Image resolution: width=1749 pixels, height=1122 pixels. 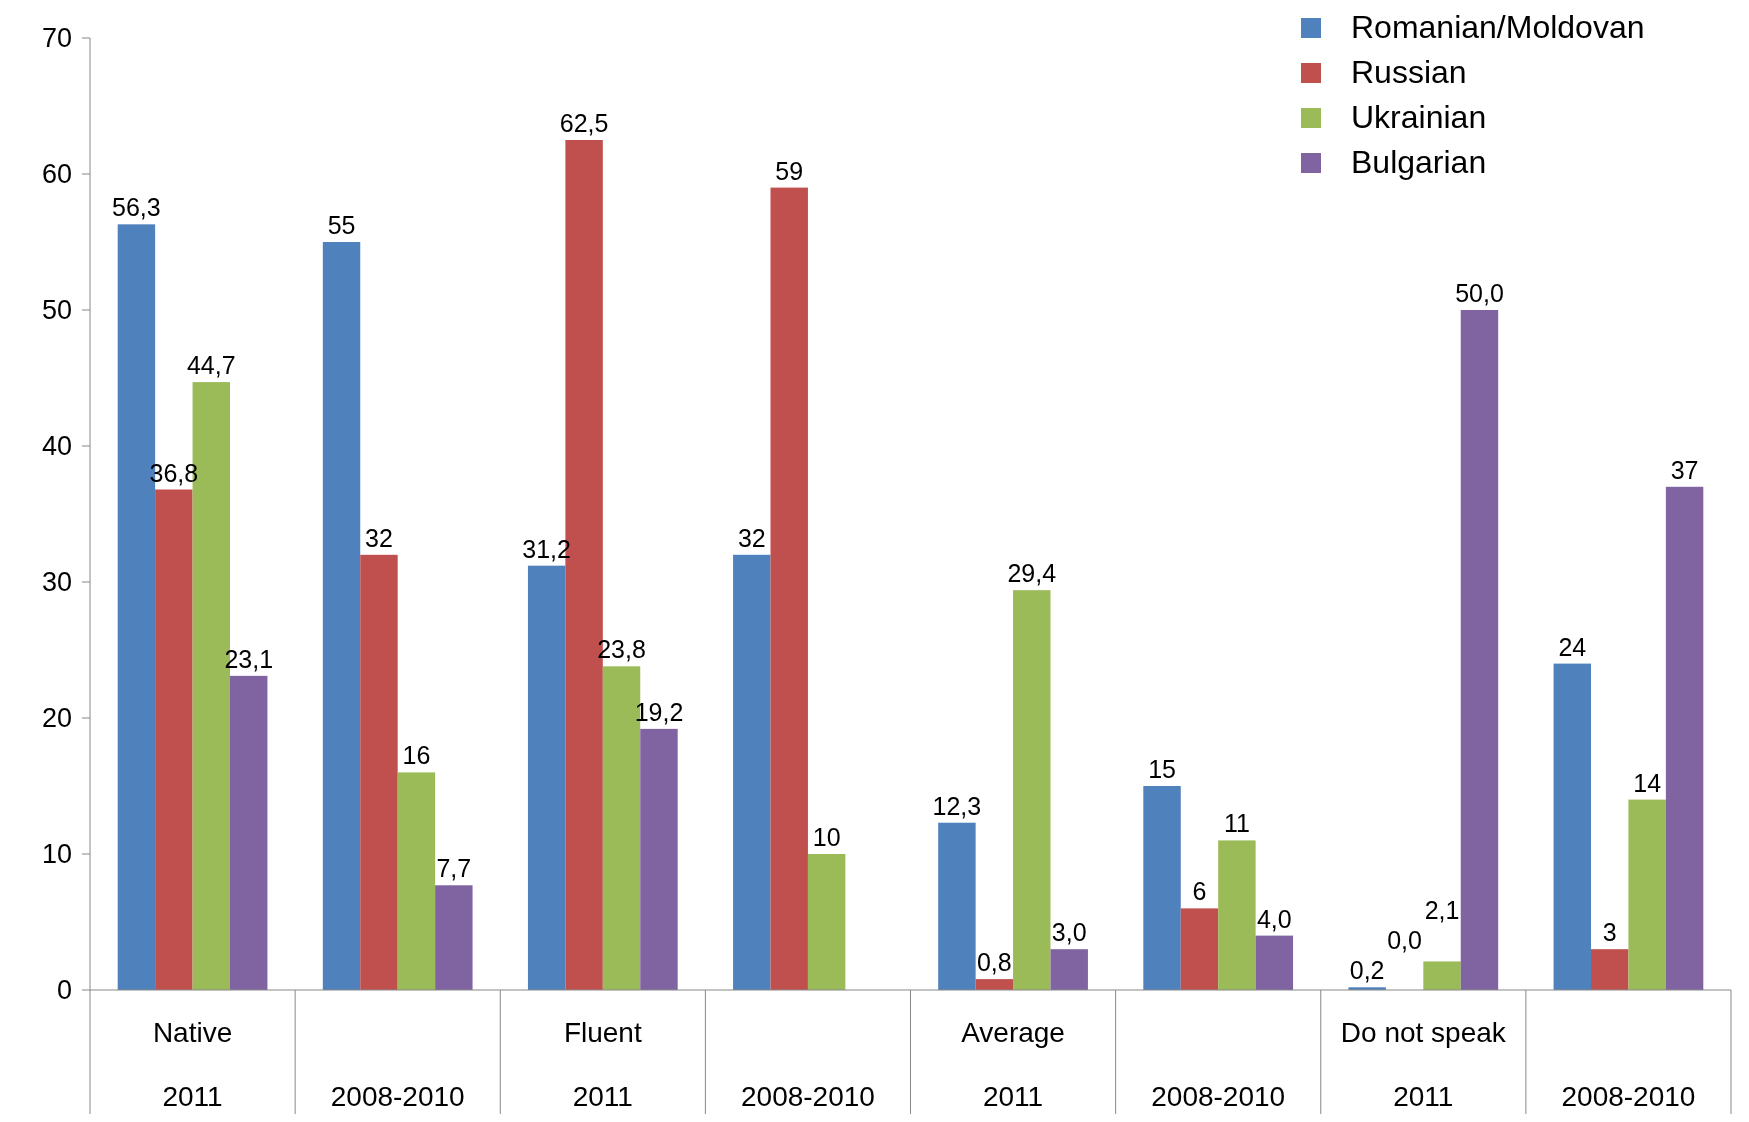 What do you see at coordinates (1419, 162) in the screenshot?
I see `legend-label: Bulgarian` at bounding box center [1419, 162].